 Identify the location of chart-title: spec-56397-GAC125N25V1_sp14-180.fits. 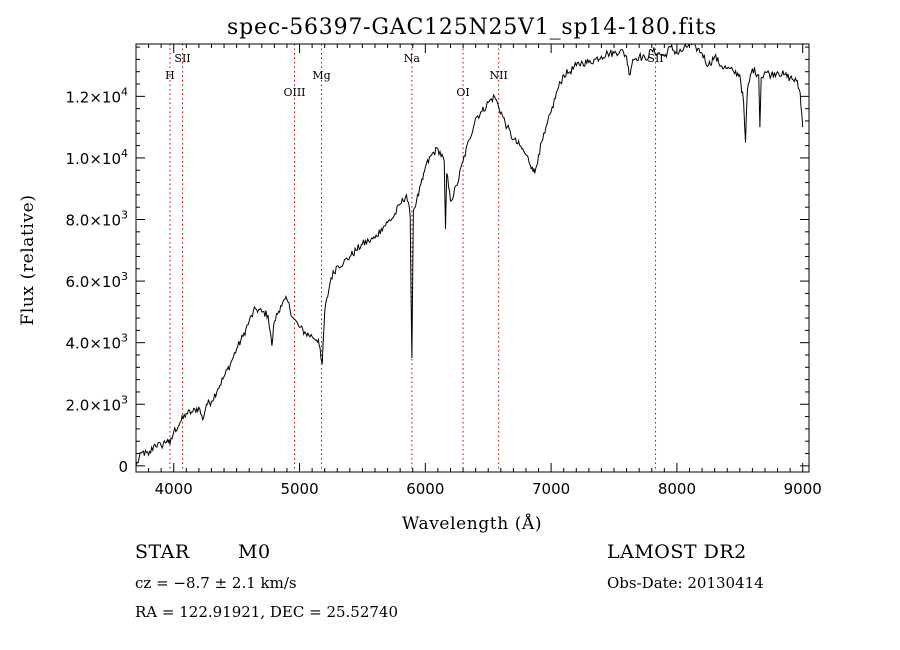
(472, 27).